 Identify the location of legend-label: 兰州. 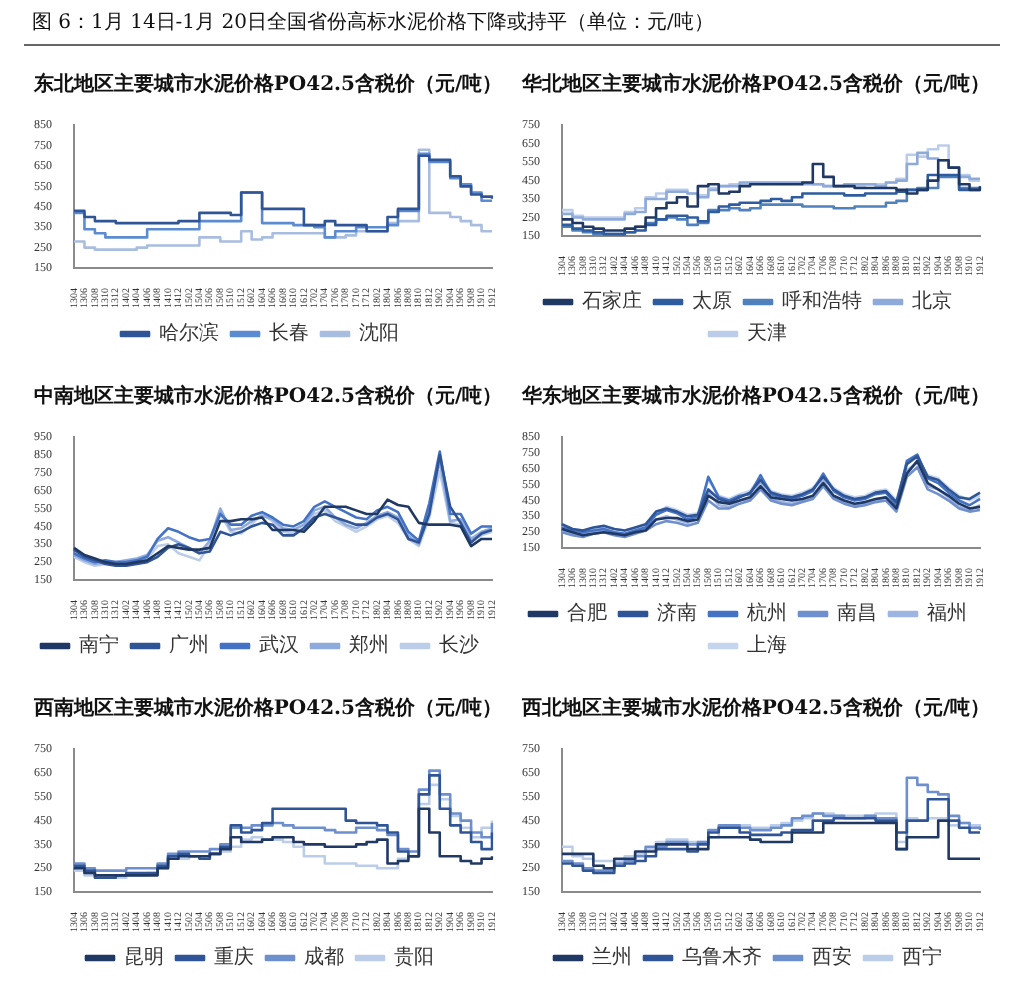
(612, 957).